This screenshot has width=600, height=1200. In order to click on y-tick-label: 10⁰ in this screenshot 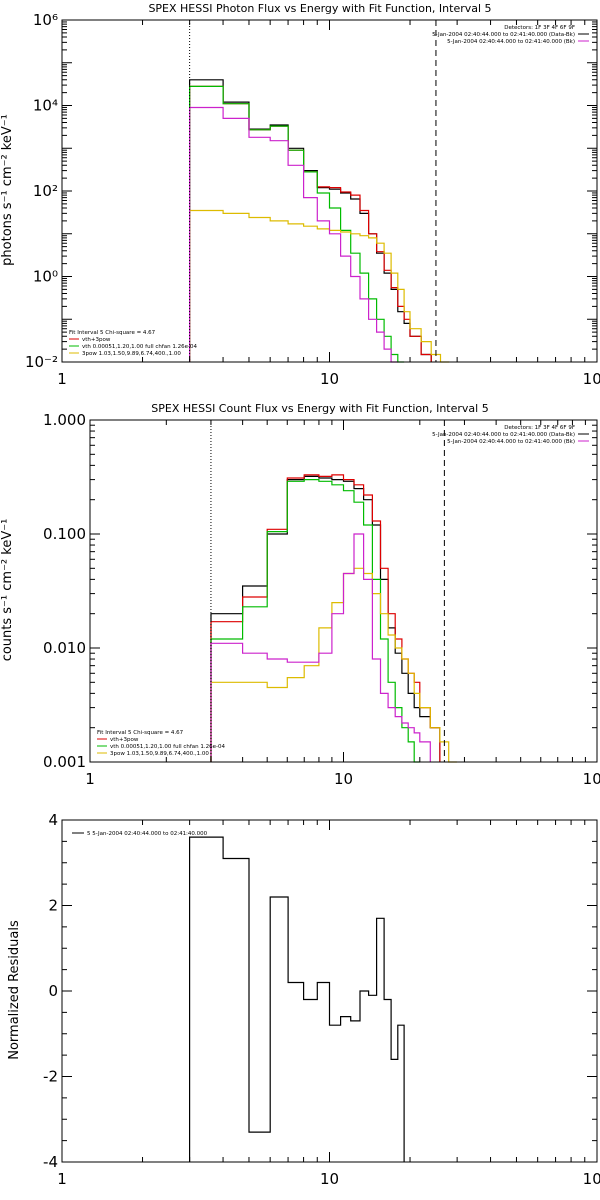, I will do `click(45, 277)`.